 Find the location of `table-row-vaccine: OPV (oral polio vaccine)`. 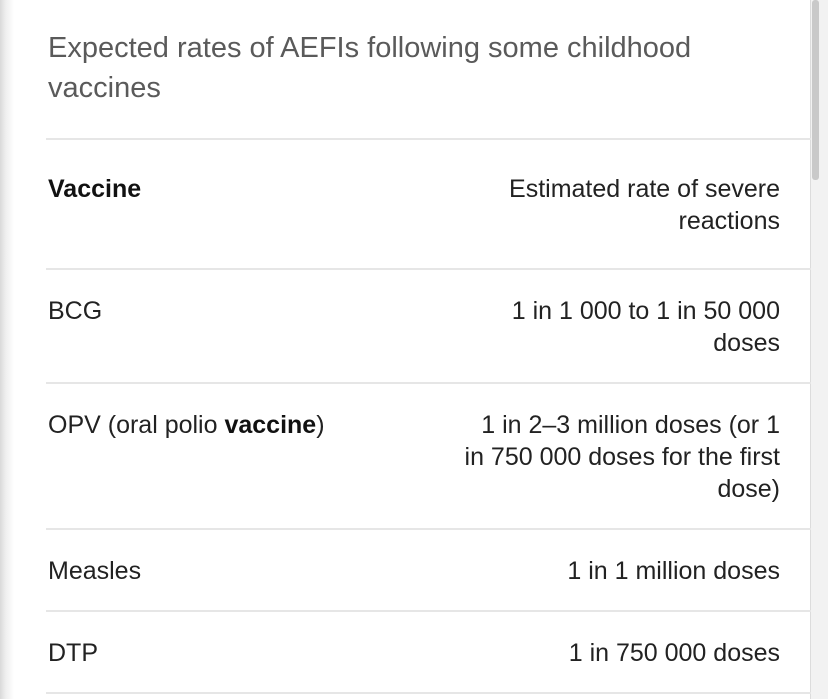

table-row-vaccine: OPV (oral polio vaccine) is located at coordinates (248, 425).